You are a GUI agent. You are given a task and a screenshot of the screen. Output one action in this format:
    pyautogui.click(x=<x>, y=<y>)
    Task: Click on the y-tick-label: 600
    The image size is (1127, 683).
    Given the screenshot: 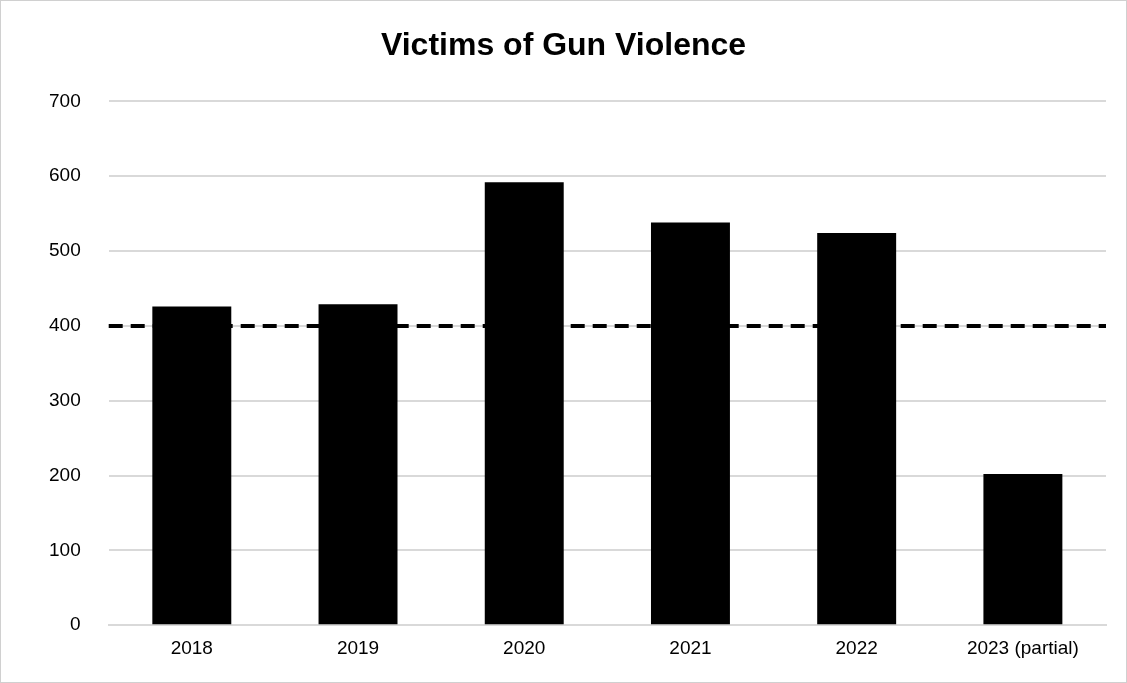 What is the action you would take?
    pyautogui.click(x=65, y=175)
    